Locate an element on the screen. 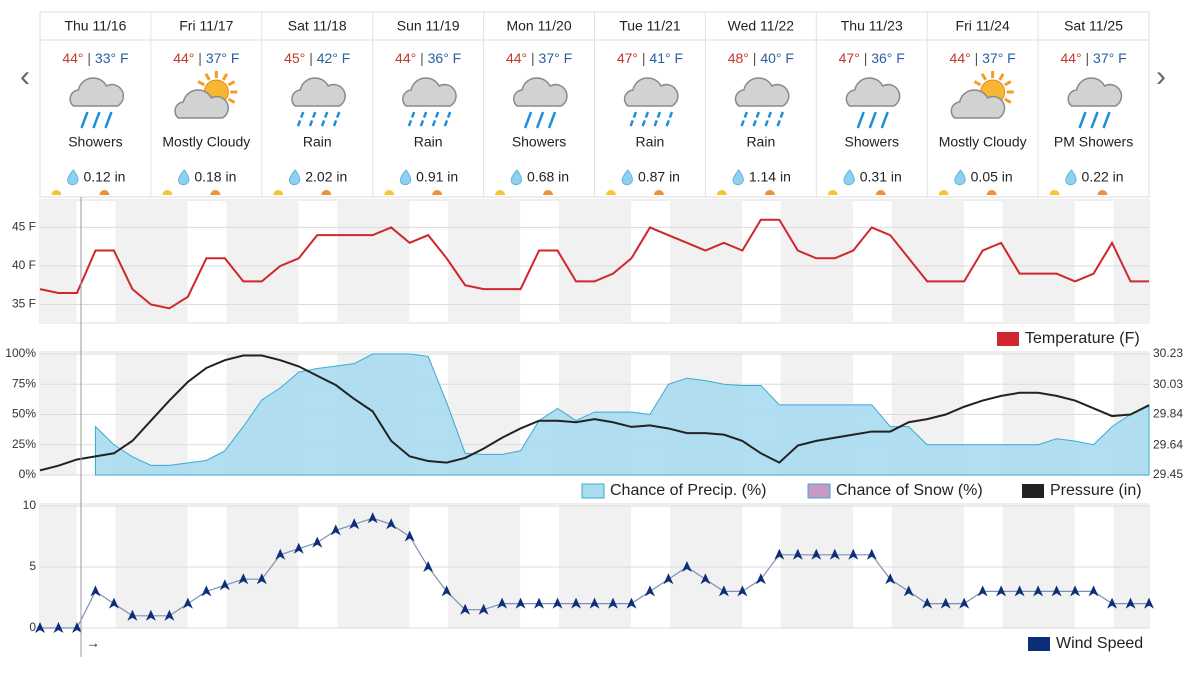 Image resolution: width=1196 pixels, height=683 pixels. temps: 47° | 36° F is located at coordinates (872, 58).